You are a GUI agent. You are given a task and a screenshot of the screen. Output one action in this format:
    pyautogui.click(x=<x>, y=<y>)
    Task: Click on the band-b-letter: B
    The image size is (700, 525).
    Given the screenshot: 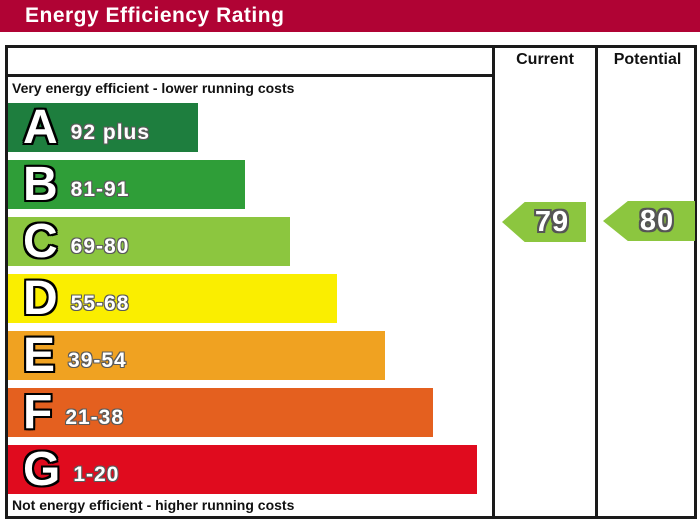 What is the action you would take?
    pyautogui.click(x=40, y=184)
    